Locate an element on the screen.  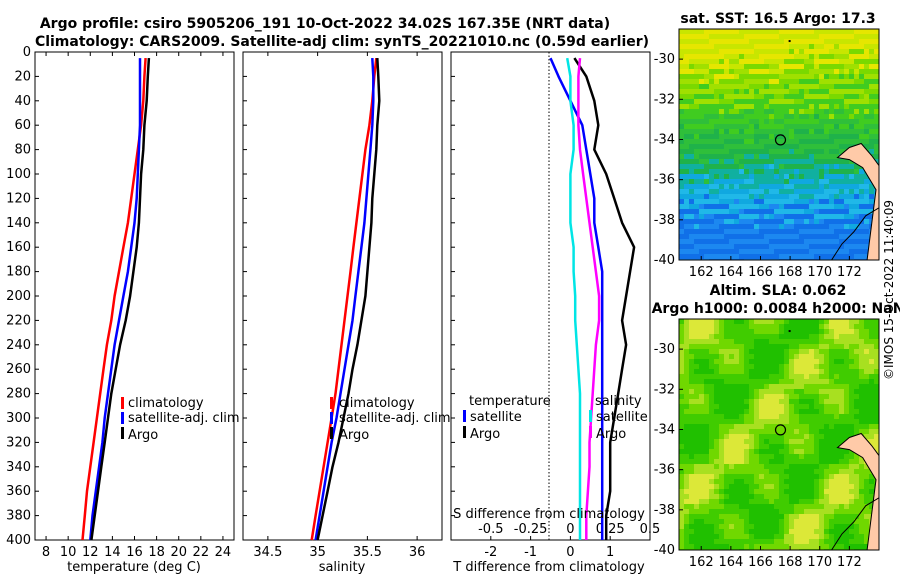
y-tick-label: 80 is located at coordinates (22, 150).